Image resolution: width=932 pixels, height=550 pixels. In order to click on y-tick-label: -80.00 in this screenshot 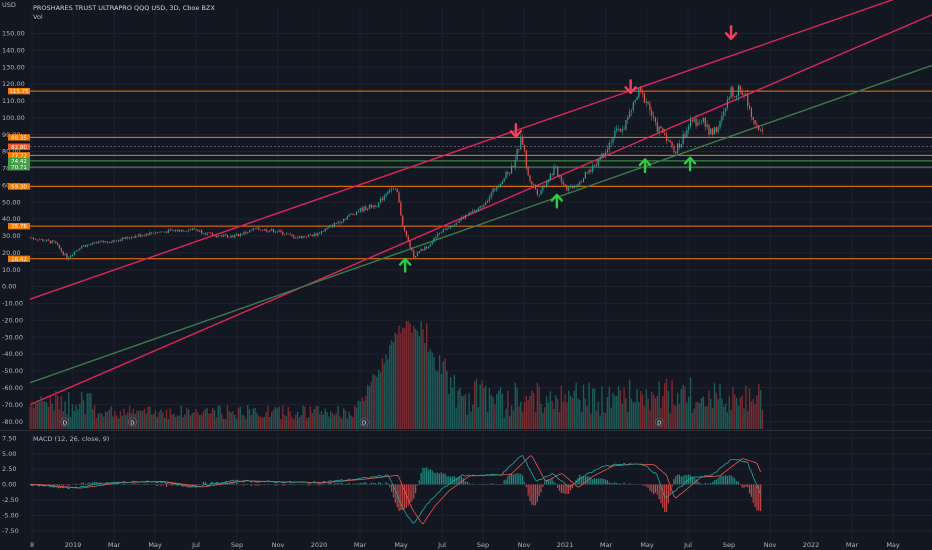, I will do `click(12, 422)`.